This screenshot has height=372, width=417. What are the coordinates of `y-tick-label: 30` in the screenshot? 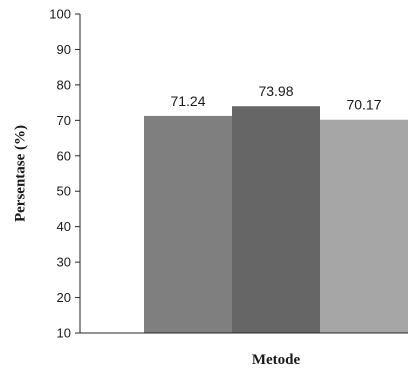 It's located at (64, 262).